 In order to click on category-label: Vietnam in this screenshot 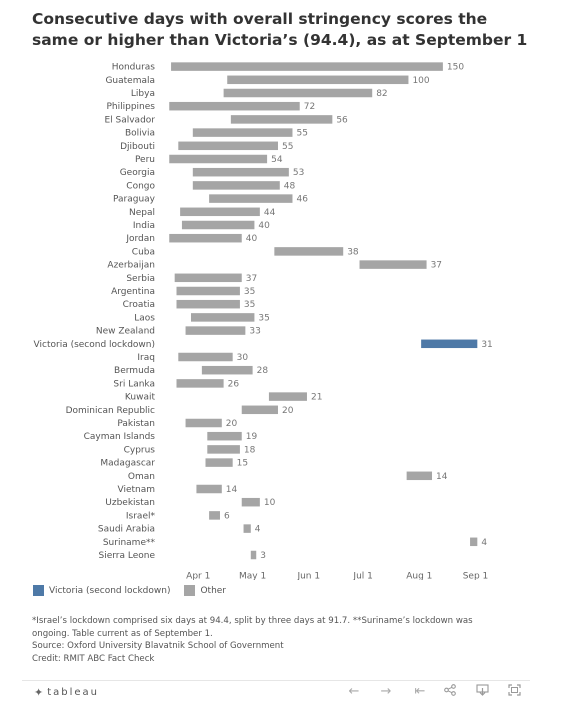, I will do `click(136, 490)`.